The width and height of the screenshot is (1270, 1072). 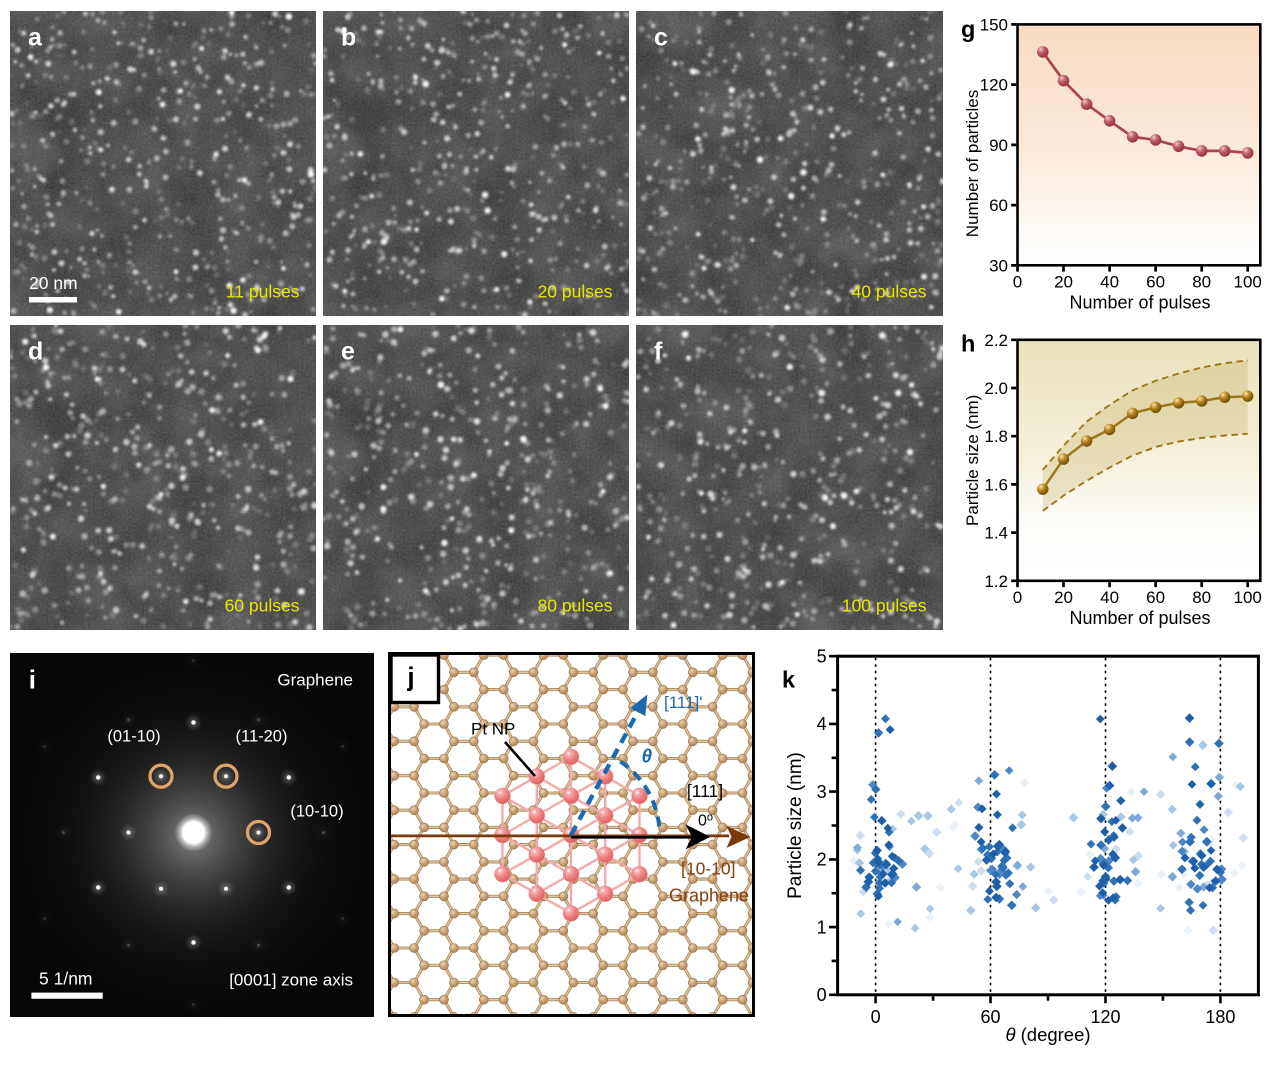 What do you see at coordinates (884, 606) in the screenshot?
I see `svg-text: 100 pulses` at bounding box center [884, 606].